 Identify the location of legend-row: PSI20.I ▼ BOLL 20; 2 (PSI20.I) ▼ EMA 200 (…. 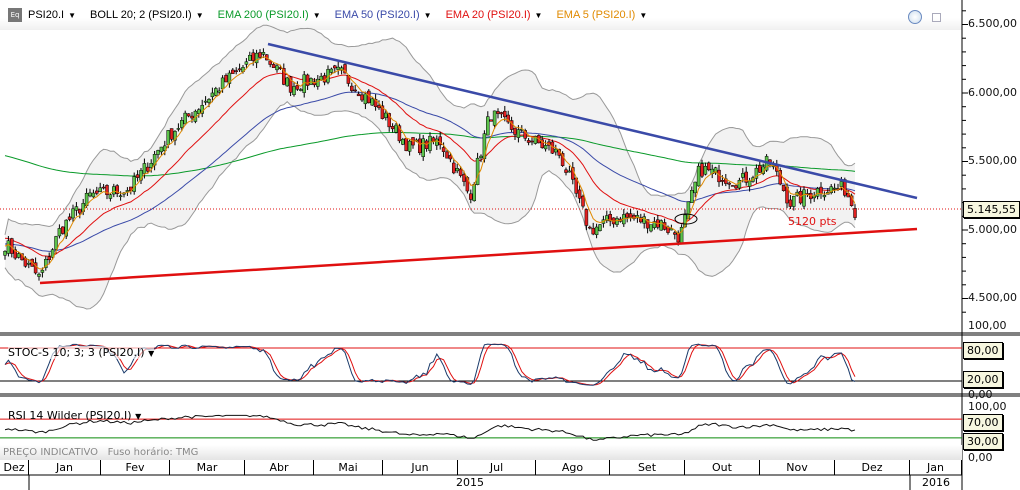
(337, 15).